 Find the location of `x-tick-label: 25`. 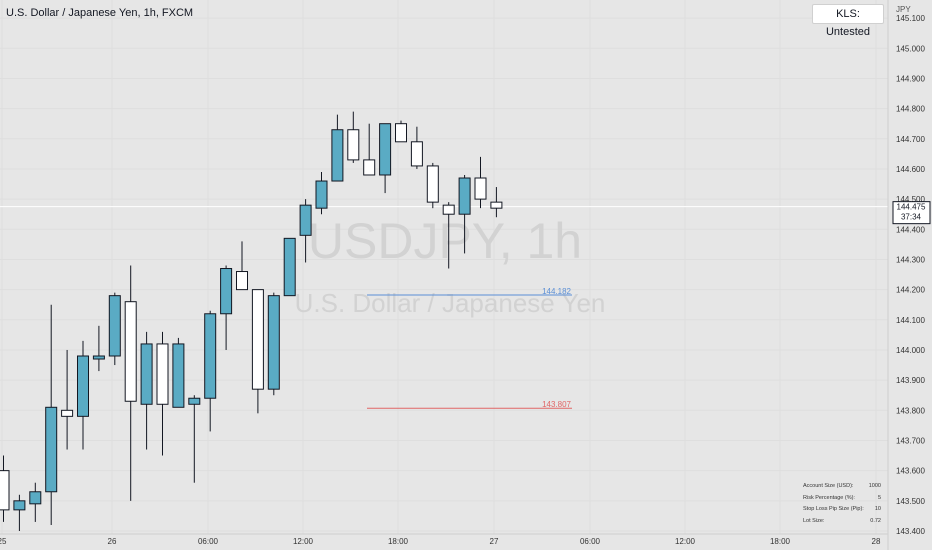

x-tick-label: 25 is located at coordinates (3, 541).